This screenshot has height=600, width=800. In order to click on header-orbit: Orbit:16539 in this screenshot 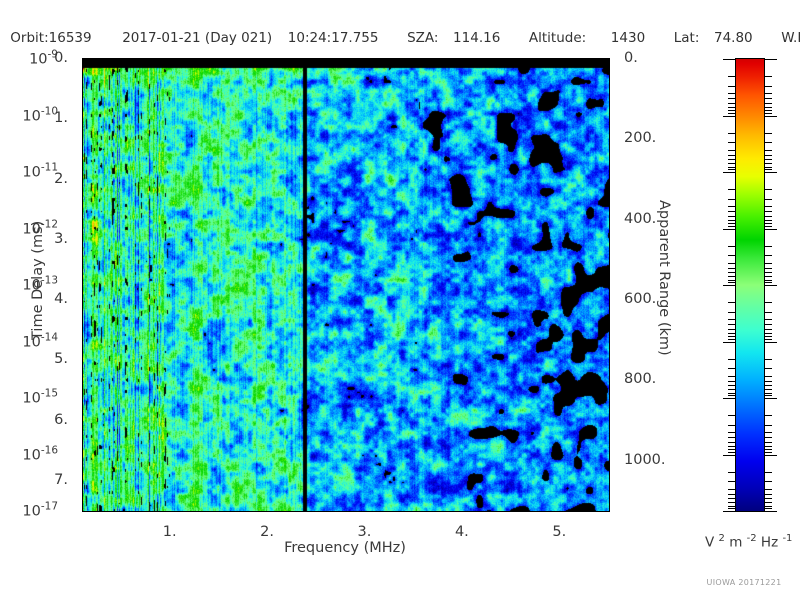, I will do `click(51, 38)`.